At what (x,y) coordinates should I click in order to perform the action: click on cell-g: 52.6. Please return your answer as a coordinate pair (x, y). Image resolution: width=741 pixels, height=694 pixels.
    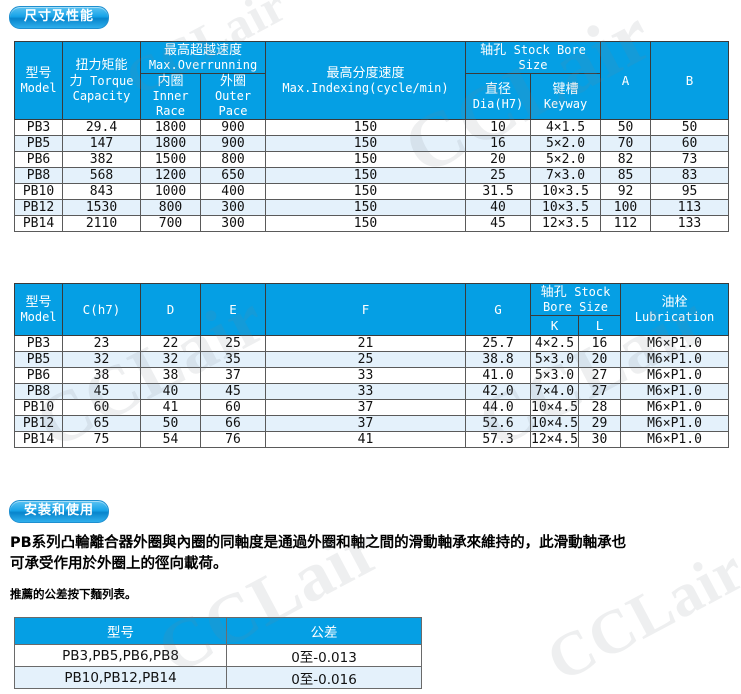
    Looking at the image, I should click on (498, 423).